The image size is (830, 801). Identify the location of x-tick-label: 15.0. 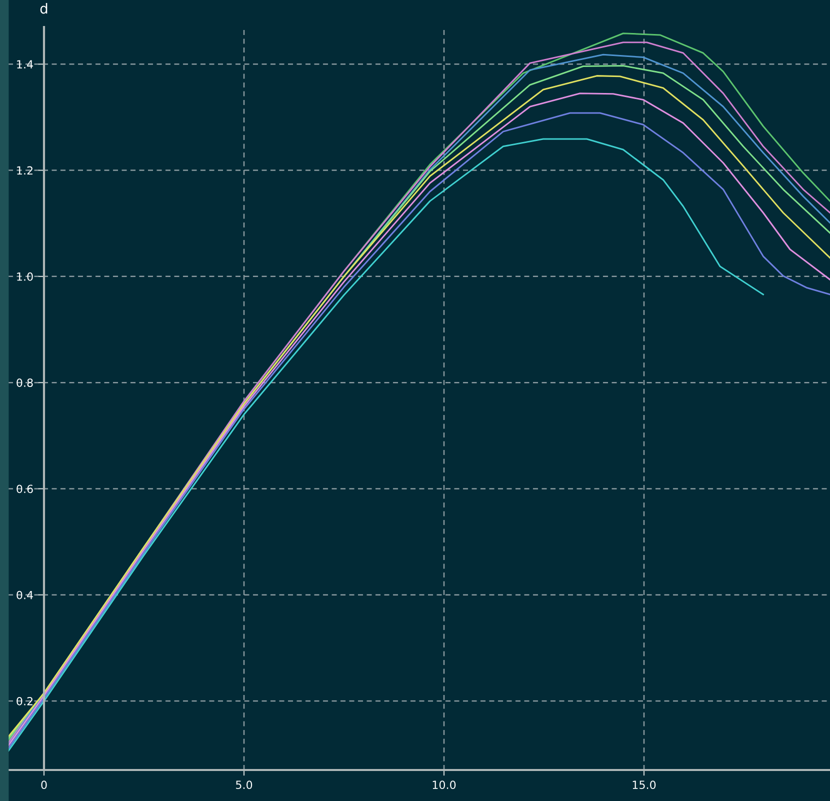
(644, 785).